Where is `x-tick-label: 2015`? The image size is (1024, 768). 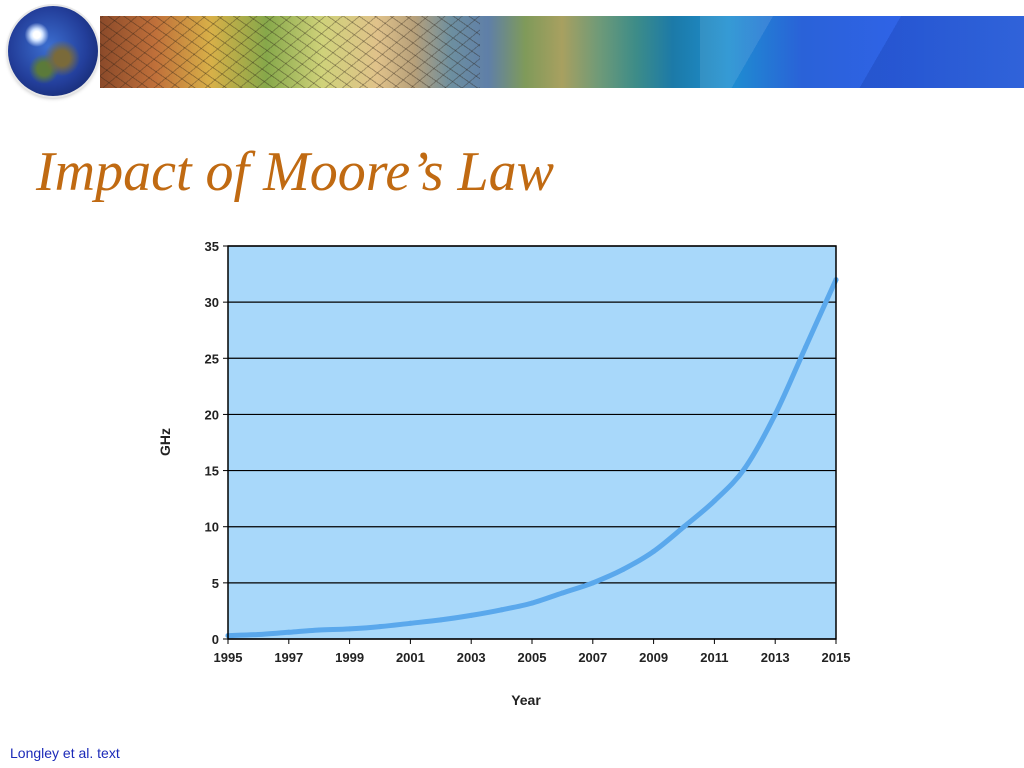 x-tick-label: 2015 is located at coordinates (836, 657).